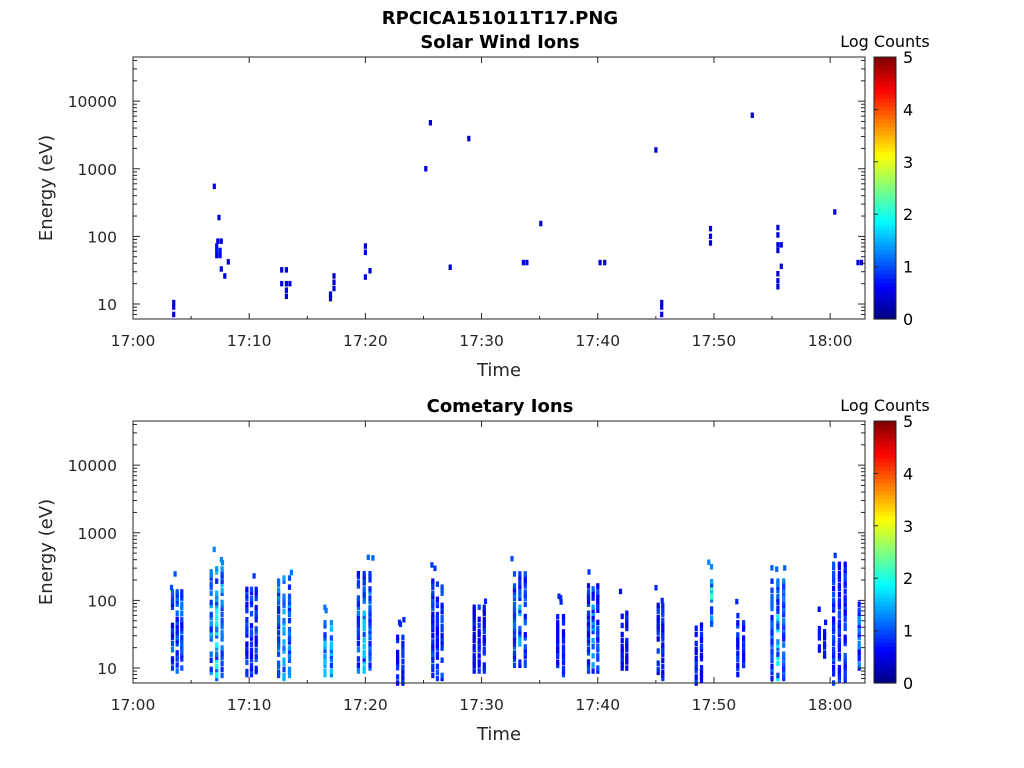  Describe the element at coordinates (597, 341) in the screenshot. I see `x-tick-label: 17:40` at that location.